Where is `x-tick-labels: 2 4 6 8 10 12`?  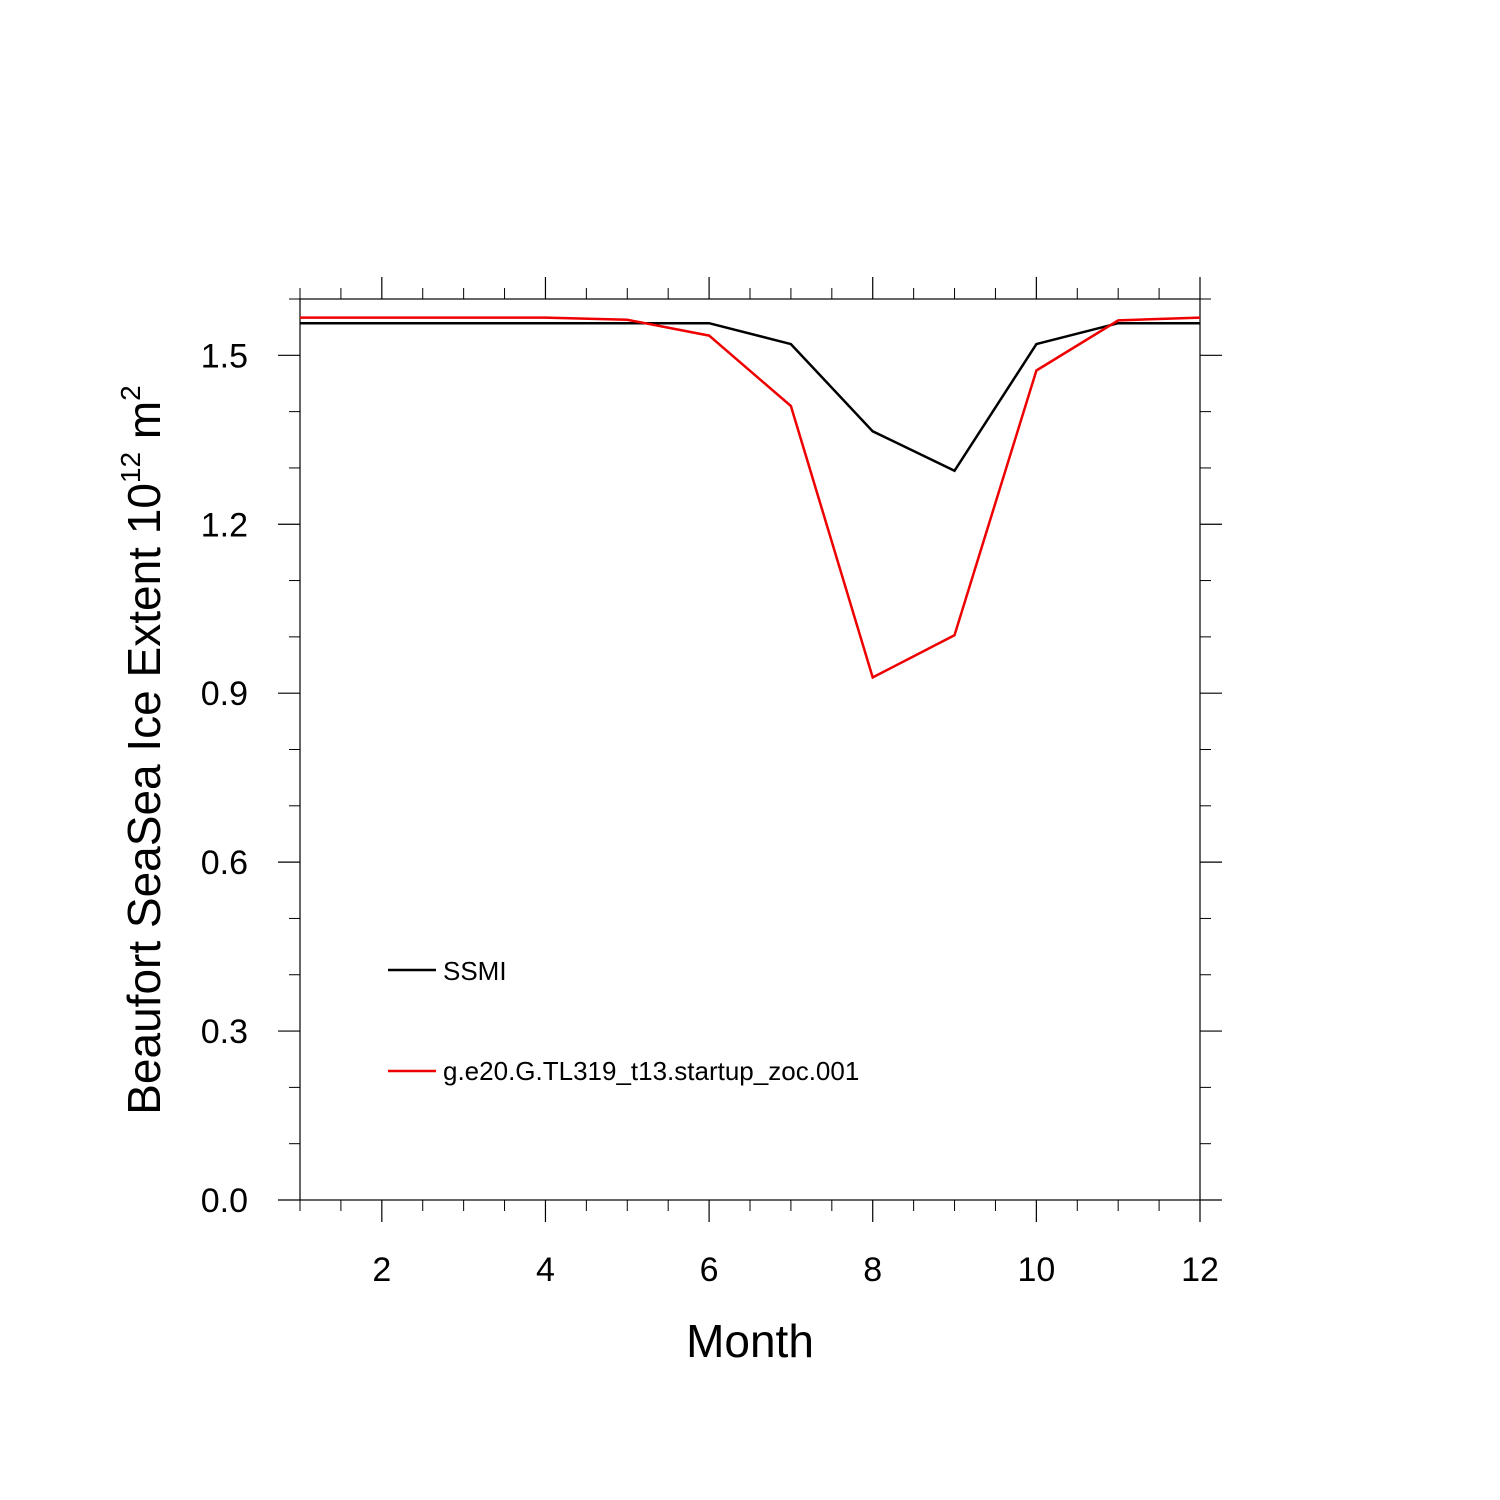
x-tick-labels: 2 4 6 8 10 12 is located at coordinates (795, 1270).